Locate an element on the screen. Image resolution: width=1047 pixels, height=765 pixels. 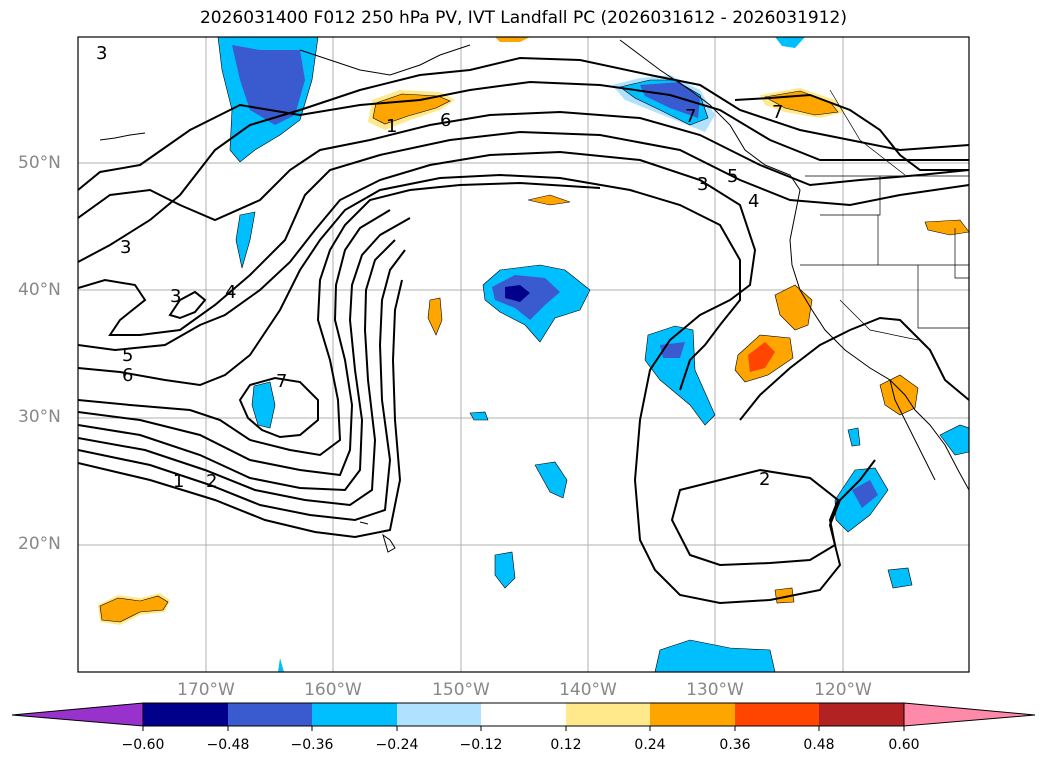
patch-right-orange is located at coordinates (946, 227).